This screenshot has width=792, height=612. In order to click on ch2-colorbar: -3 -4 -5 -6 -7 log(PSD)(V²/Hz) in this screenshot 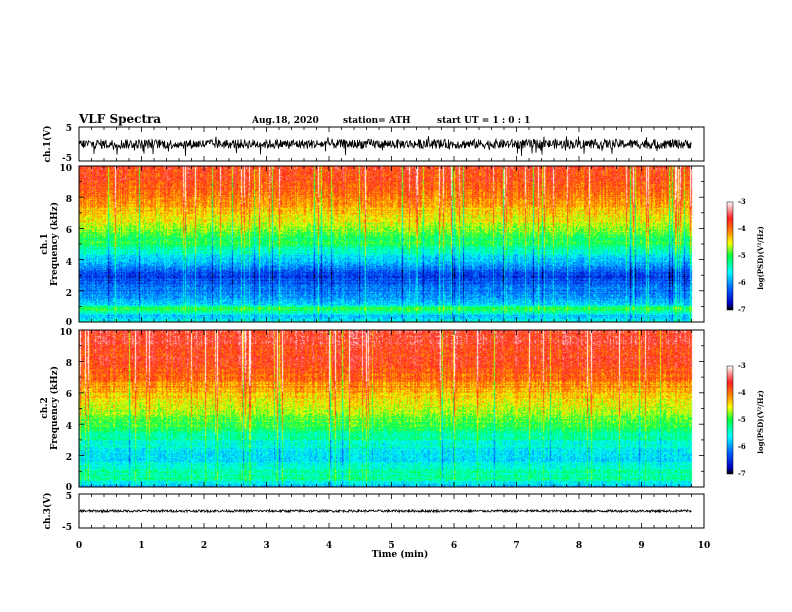, I will do `click(745, 419)`.